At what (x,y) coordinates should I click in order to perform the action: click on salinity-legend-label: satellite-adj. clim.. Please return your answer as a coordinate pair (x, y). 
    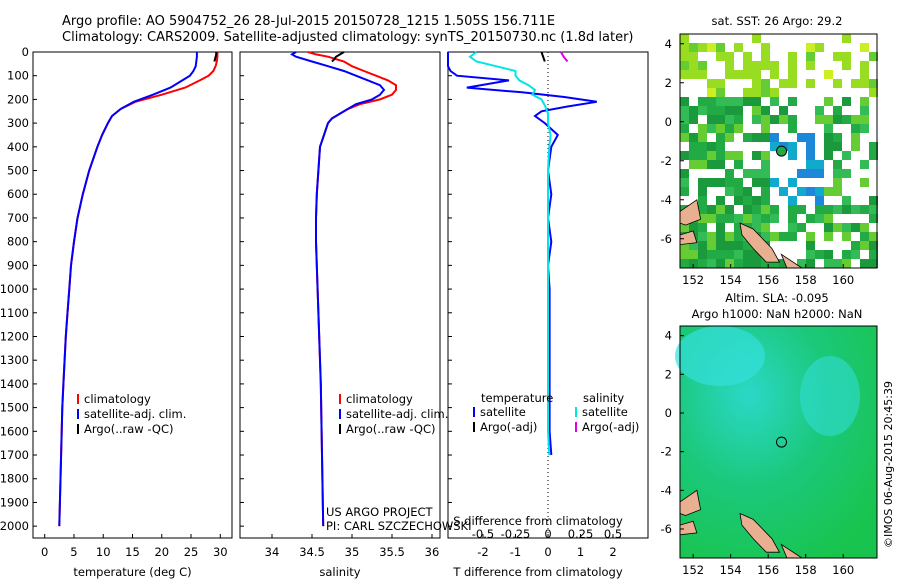
    Looking at the image, I should click on (397, 414).